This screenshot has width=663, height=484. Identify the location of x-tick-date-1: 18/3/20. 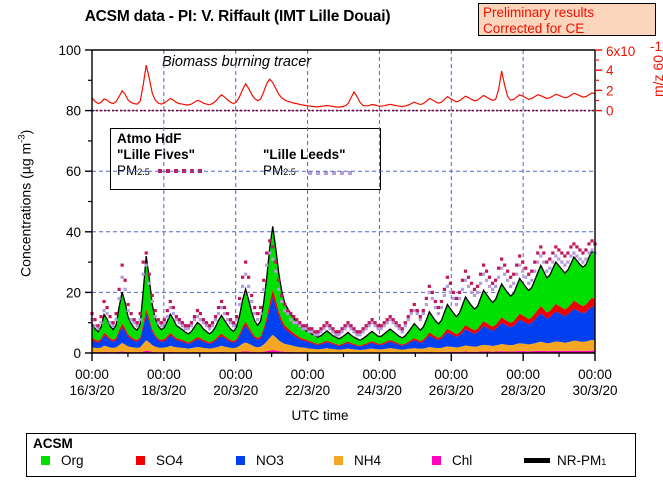
(163, 390).